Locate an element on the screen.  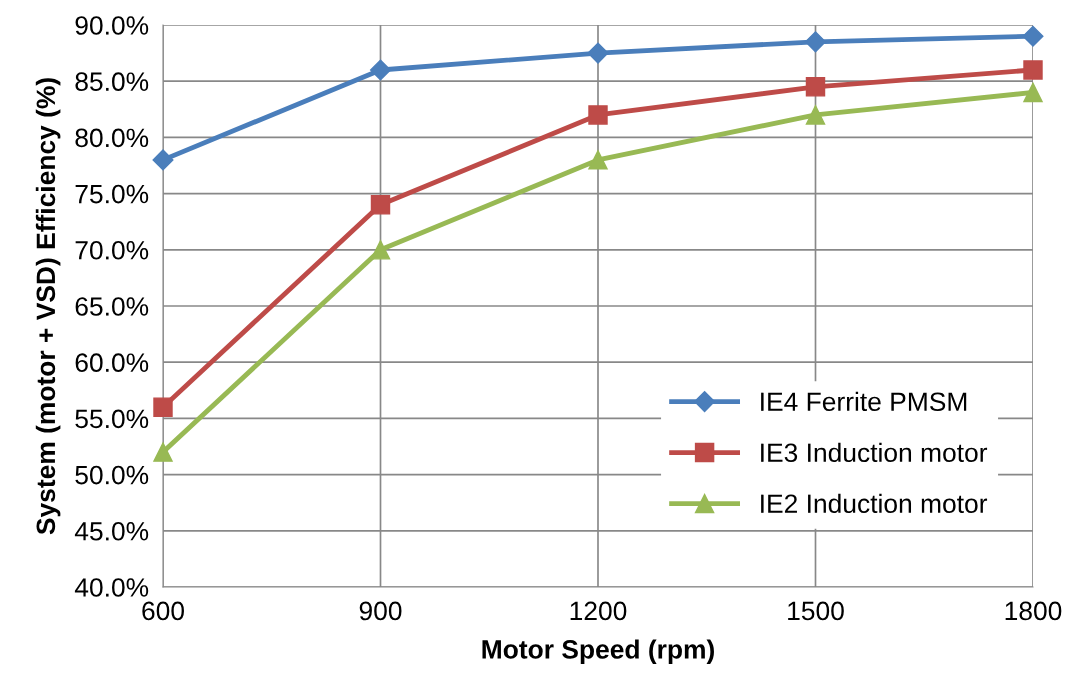
y-tick-label: 70.0% is located at coordinates (112, 250).